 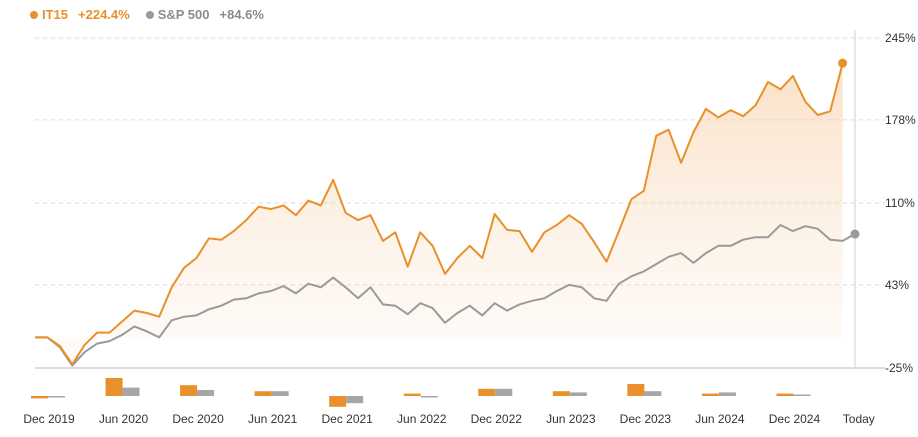 I want to click on legend-item-sp500: S&P 500 +84.6%, so click(x=204, y=14).